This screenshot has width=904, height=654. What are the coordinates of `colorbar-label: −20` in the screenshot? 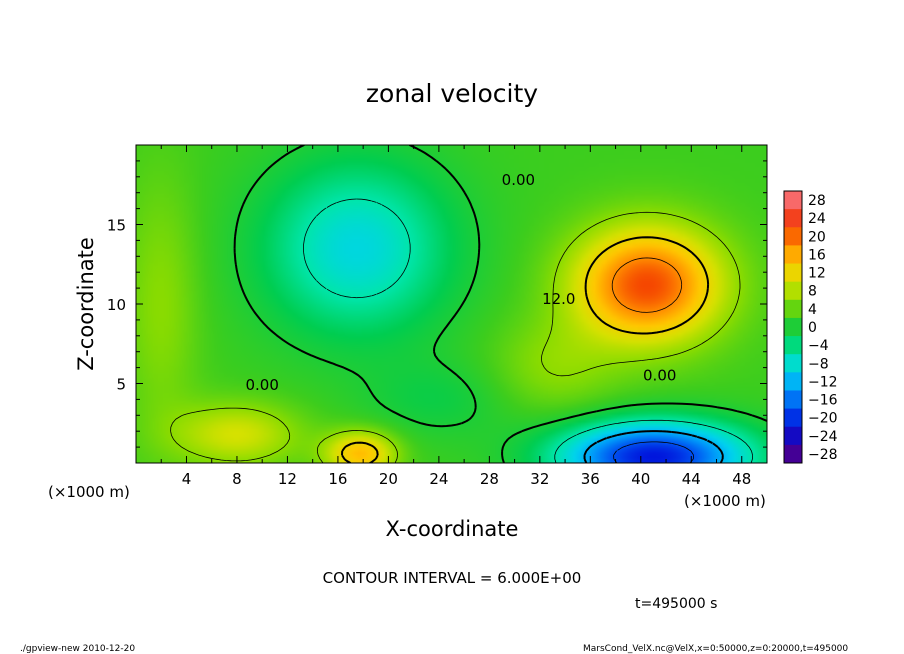 It's located at (823, 419).